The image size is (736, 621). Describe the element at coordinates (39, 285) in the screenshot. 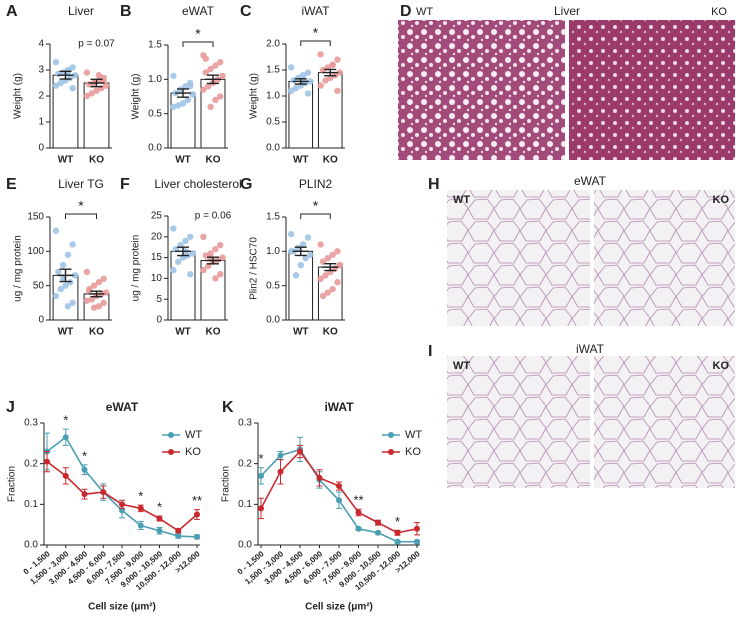

I see `y-tick-label: 50` at that location.